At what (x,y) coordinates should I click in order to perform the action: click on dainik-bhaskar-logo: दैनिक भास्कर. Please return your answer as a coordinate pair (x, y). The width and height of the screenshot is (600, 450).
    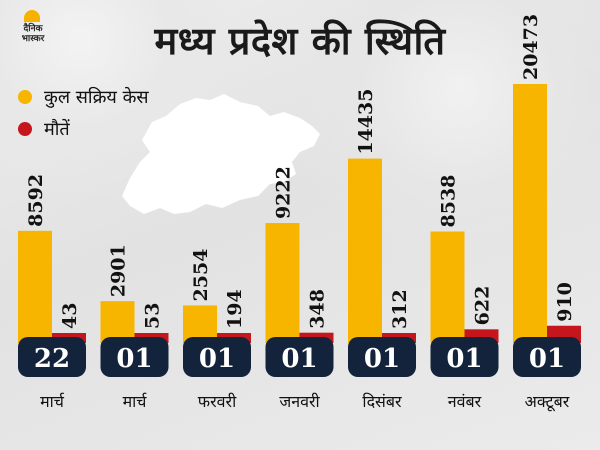
    Looking at the image, I should click on (32, 31).